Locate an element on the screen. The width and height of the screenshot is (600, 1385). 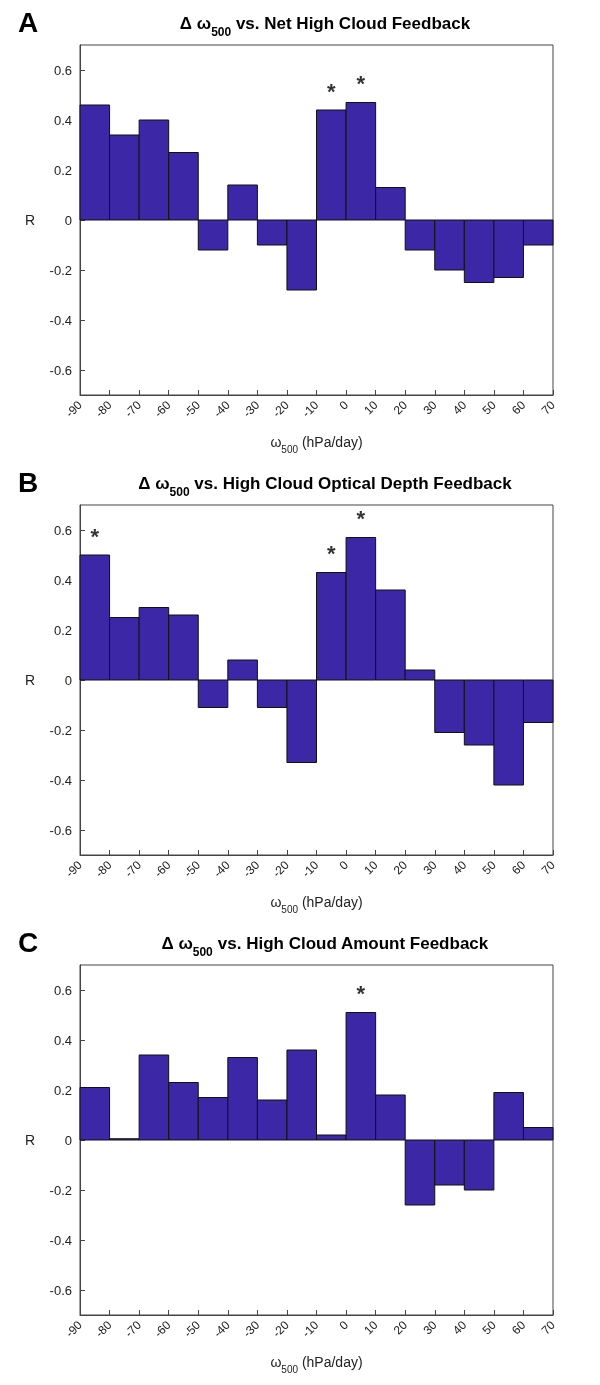
text: B is located at coordinates (28, 482).